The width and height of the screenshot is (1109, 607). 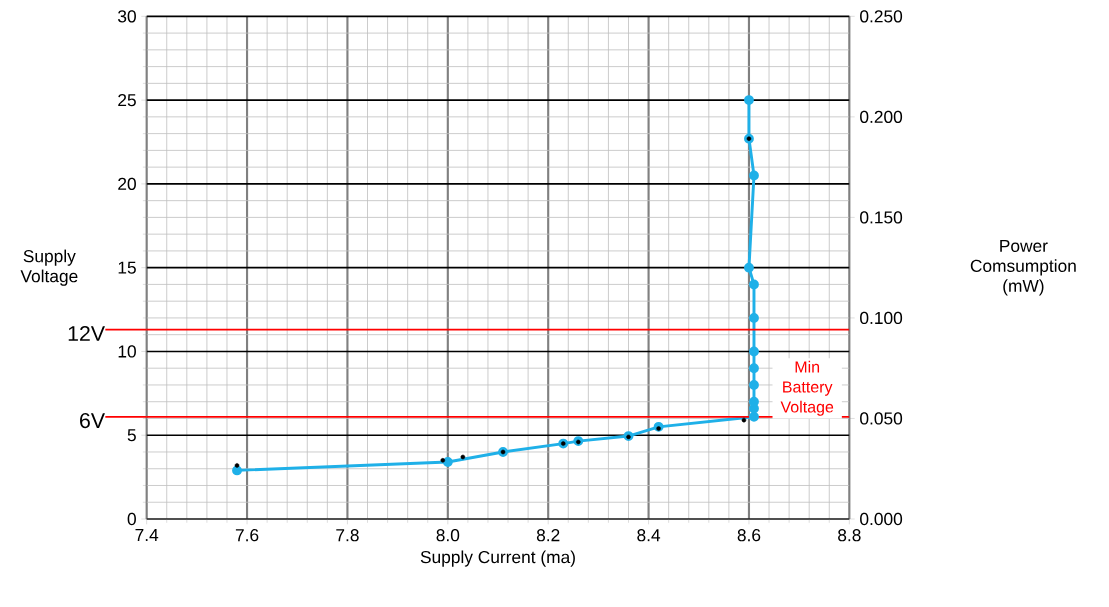 What do you see at coordinates (131, 435) in the screenshot?
I see `y-tick-label: 5` at bounding box center [131, 435].